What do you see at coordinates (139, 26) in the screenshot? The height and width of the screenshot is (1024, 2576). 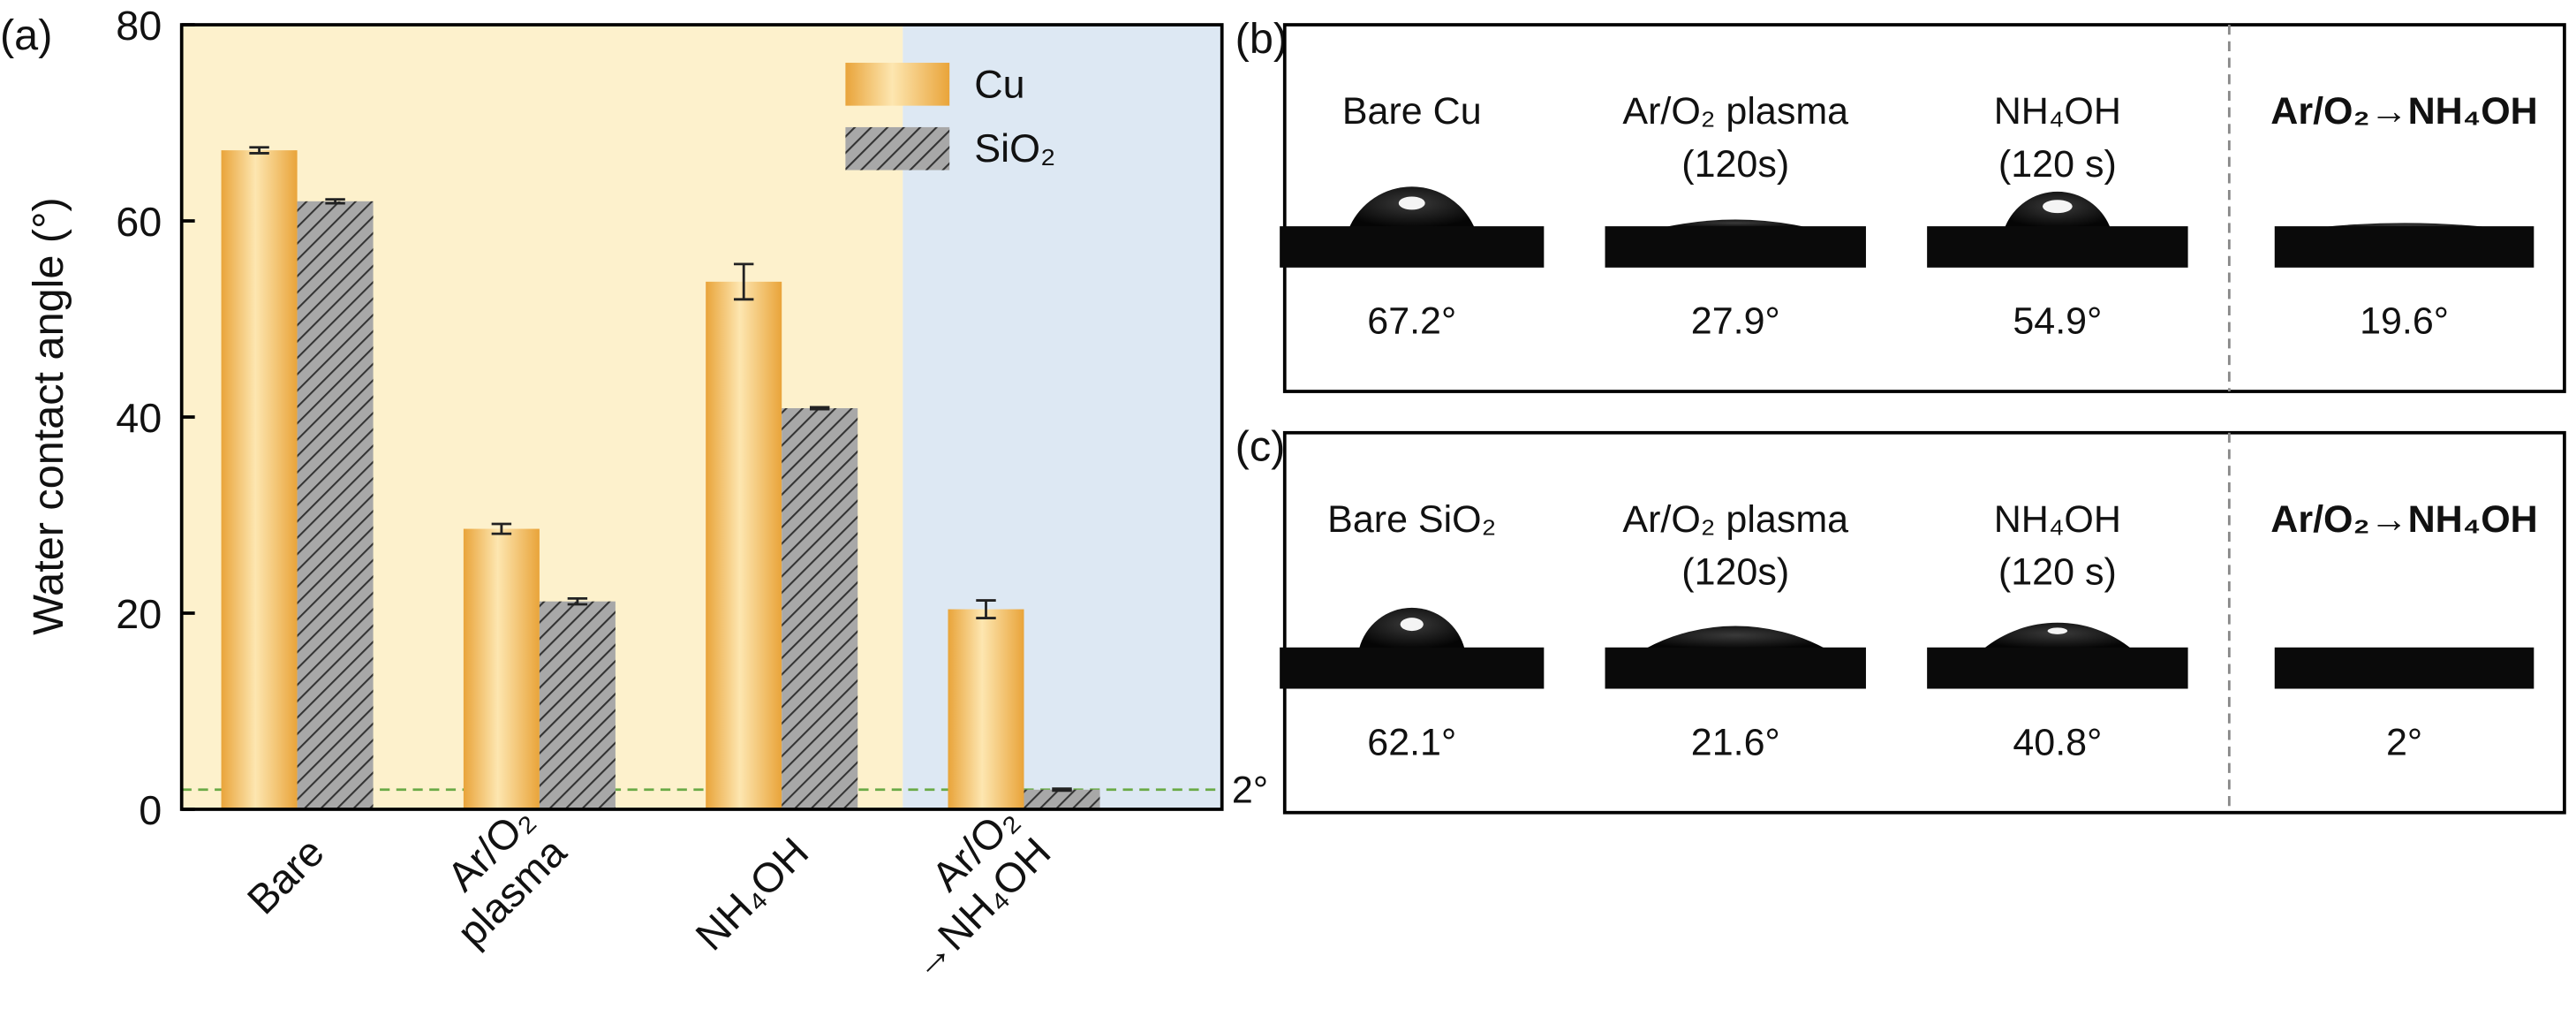 I see `y-tick-label: 80` at bounding box center [139, 26].